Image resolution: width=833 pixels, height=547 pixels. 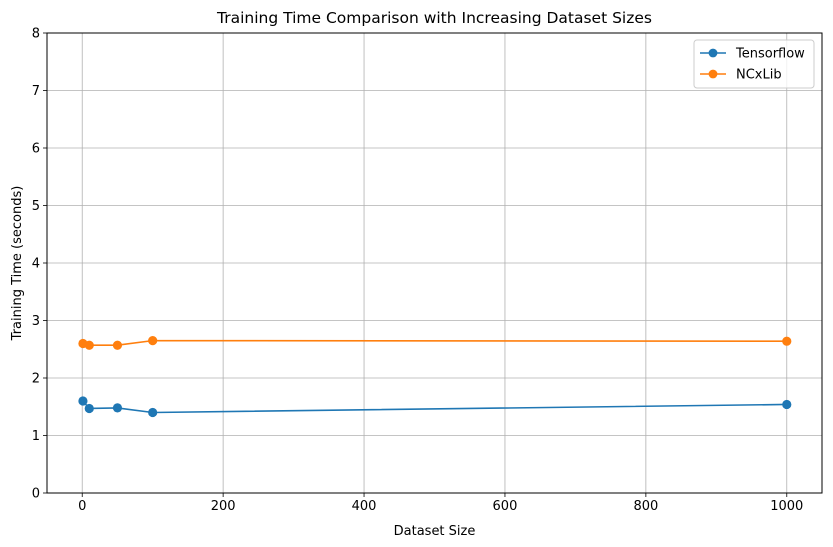 I want to click on y-tick-label: 4, so click(x=36, y=264).